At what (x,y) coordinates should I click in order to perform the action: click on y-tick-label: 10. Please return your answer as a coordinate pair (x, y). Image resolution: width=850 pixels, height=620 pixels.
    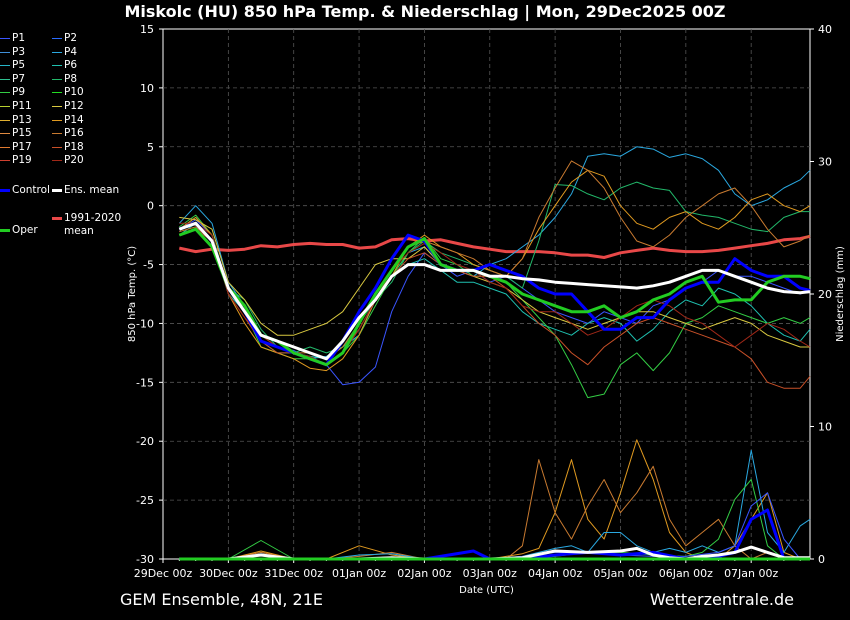
    Looking at the image, I should click on (147, 88).